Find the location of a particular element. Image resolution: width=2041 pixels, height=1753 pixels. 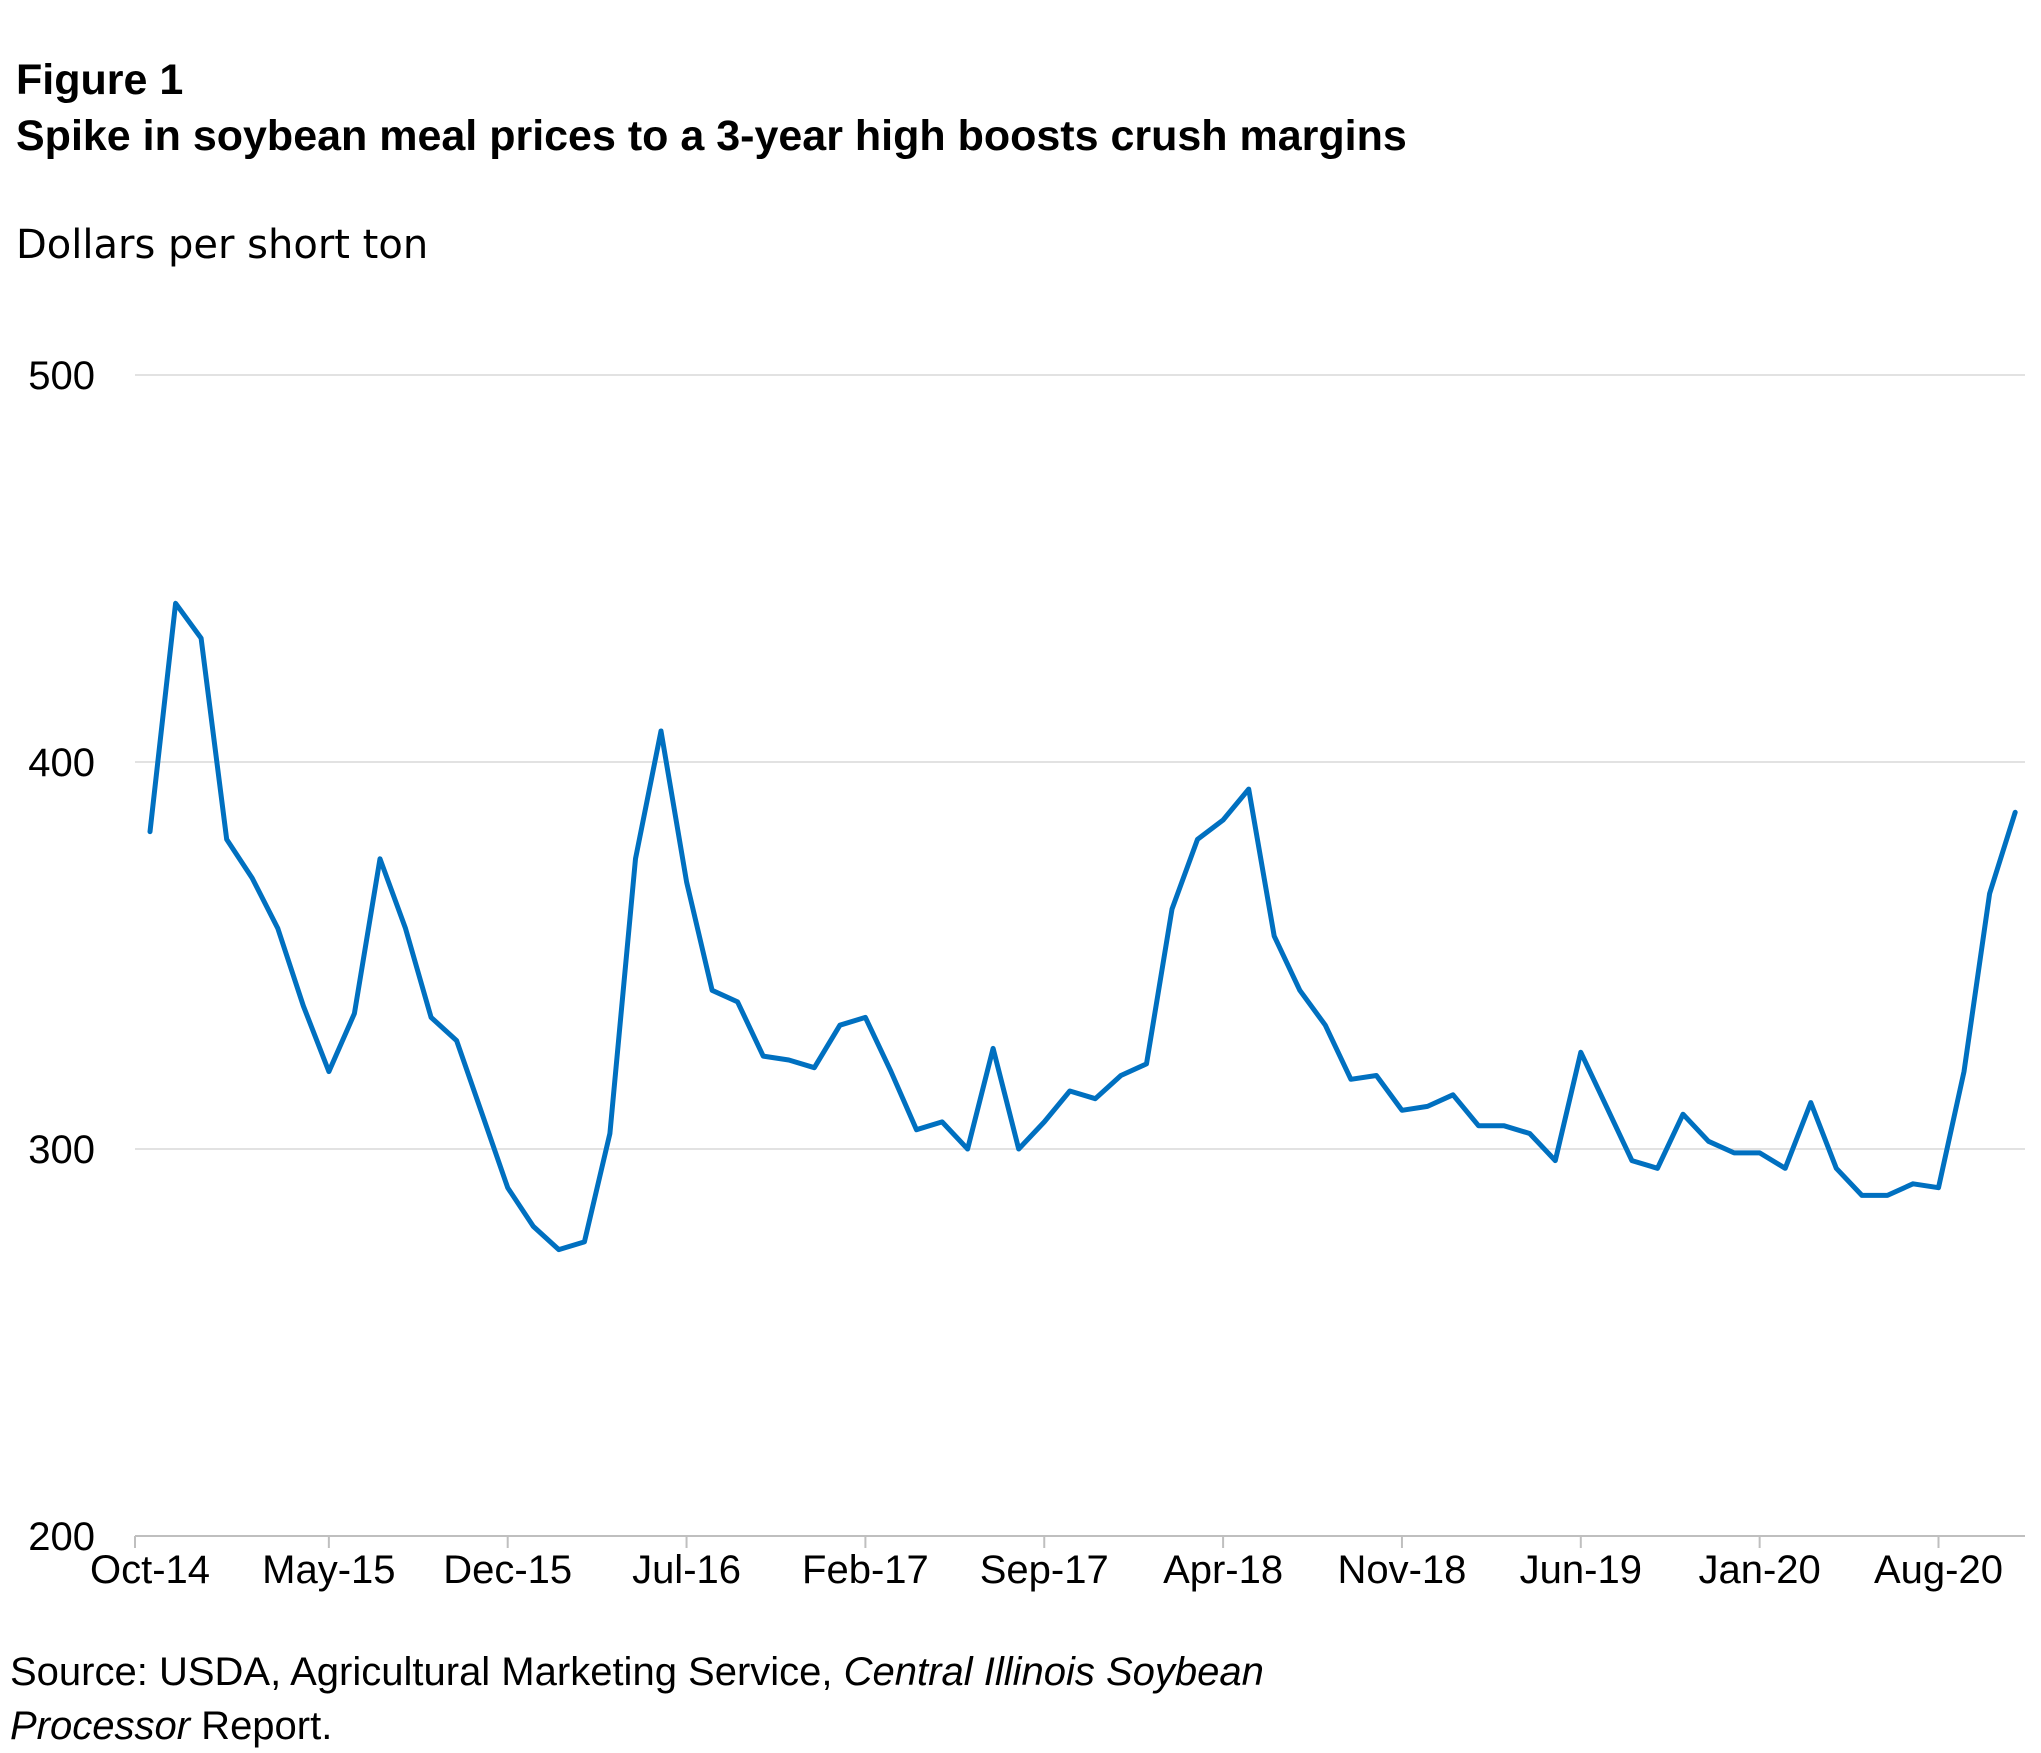

source-italic-2: Processor is located at coordinates (100, 1726).